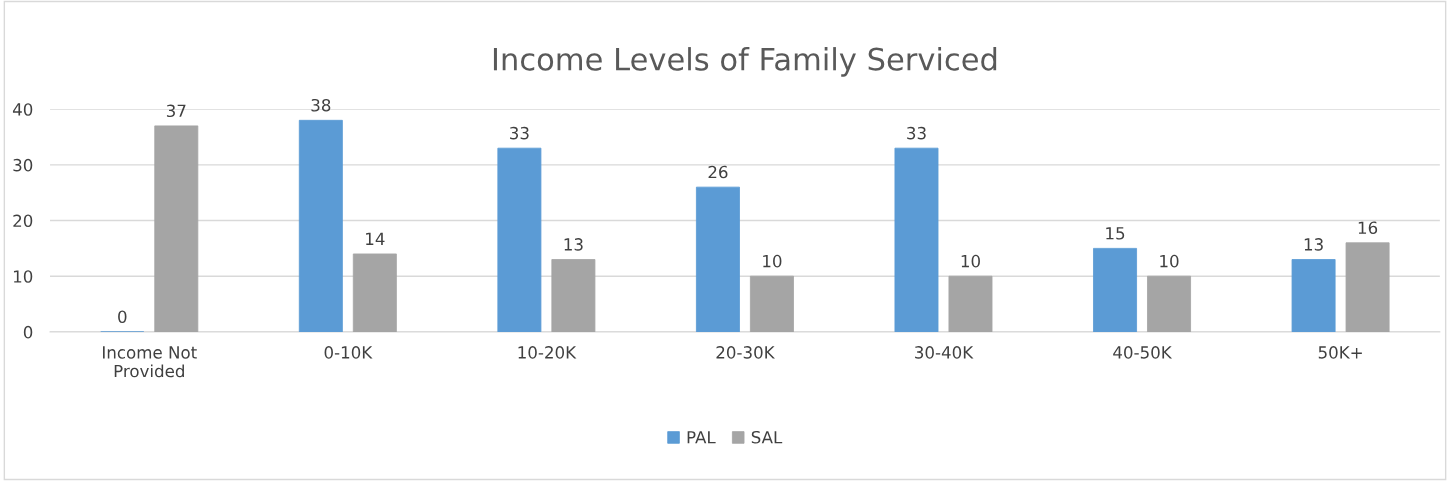 This screenshot has height=481, width=1450. I want to click on x-tick-label: 50K+, so click(1340, 352).